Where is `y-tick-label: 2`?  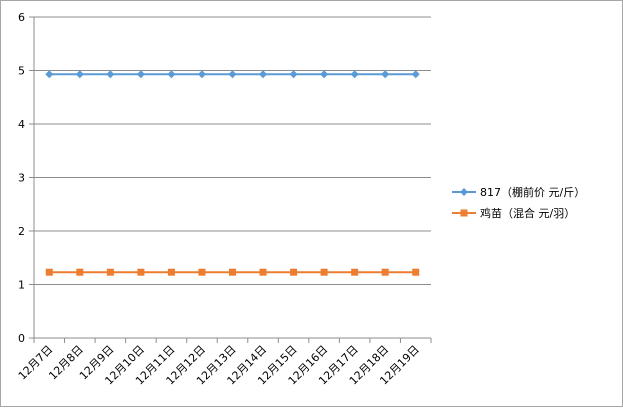 y-tick-label: 2 is located at coordinates (21, 231).